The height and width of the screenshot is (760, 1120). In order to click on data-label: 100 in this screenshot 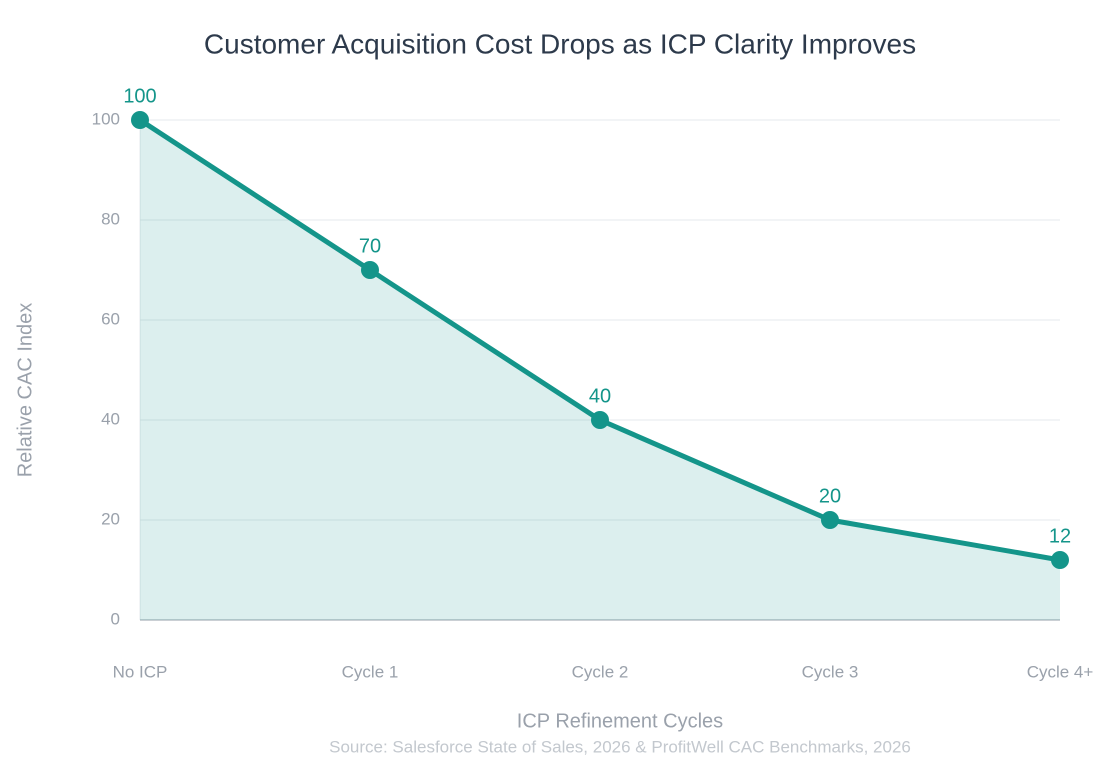, I will do `click(139, 96)`.